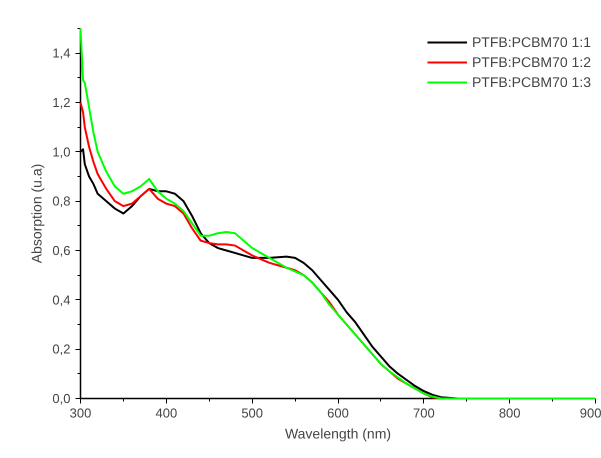 Image resolution: width=601 pixels, height=458 pixels. Describe the element at coordinates (338, 434) in the screenshot. I see `x-axis-title: Wavelength (nm)` at that location.